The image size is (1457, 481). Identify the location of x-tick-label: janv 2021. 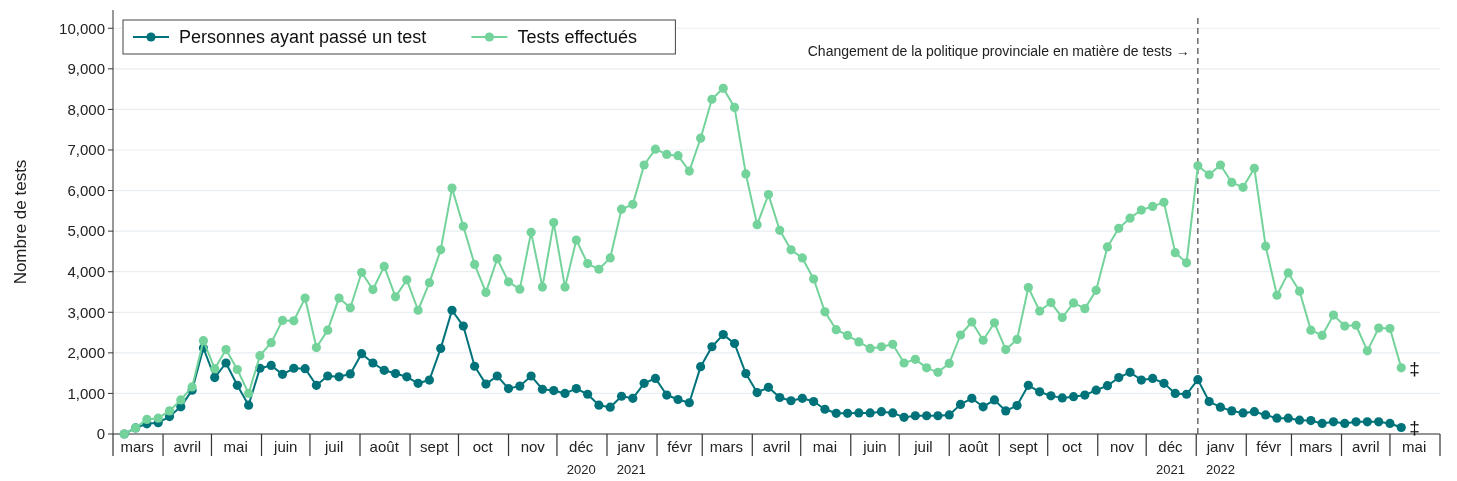
(631, 457).